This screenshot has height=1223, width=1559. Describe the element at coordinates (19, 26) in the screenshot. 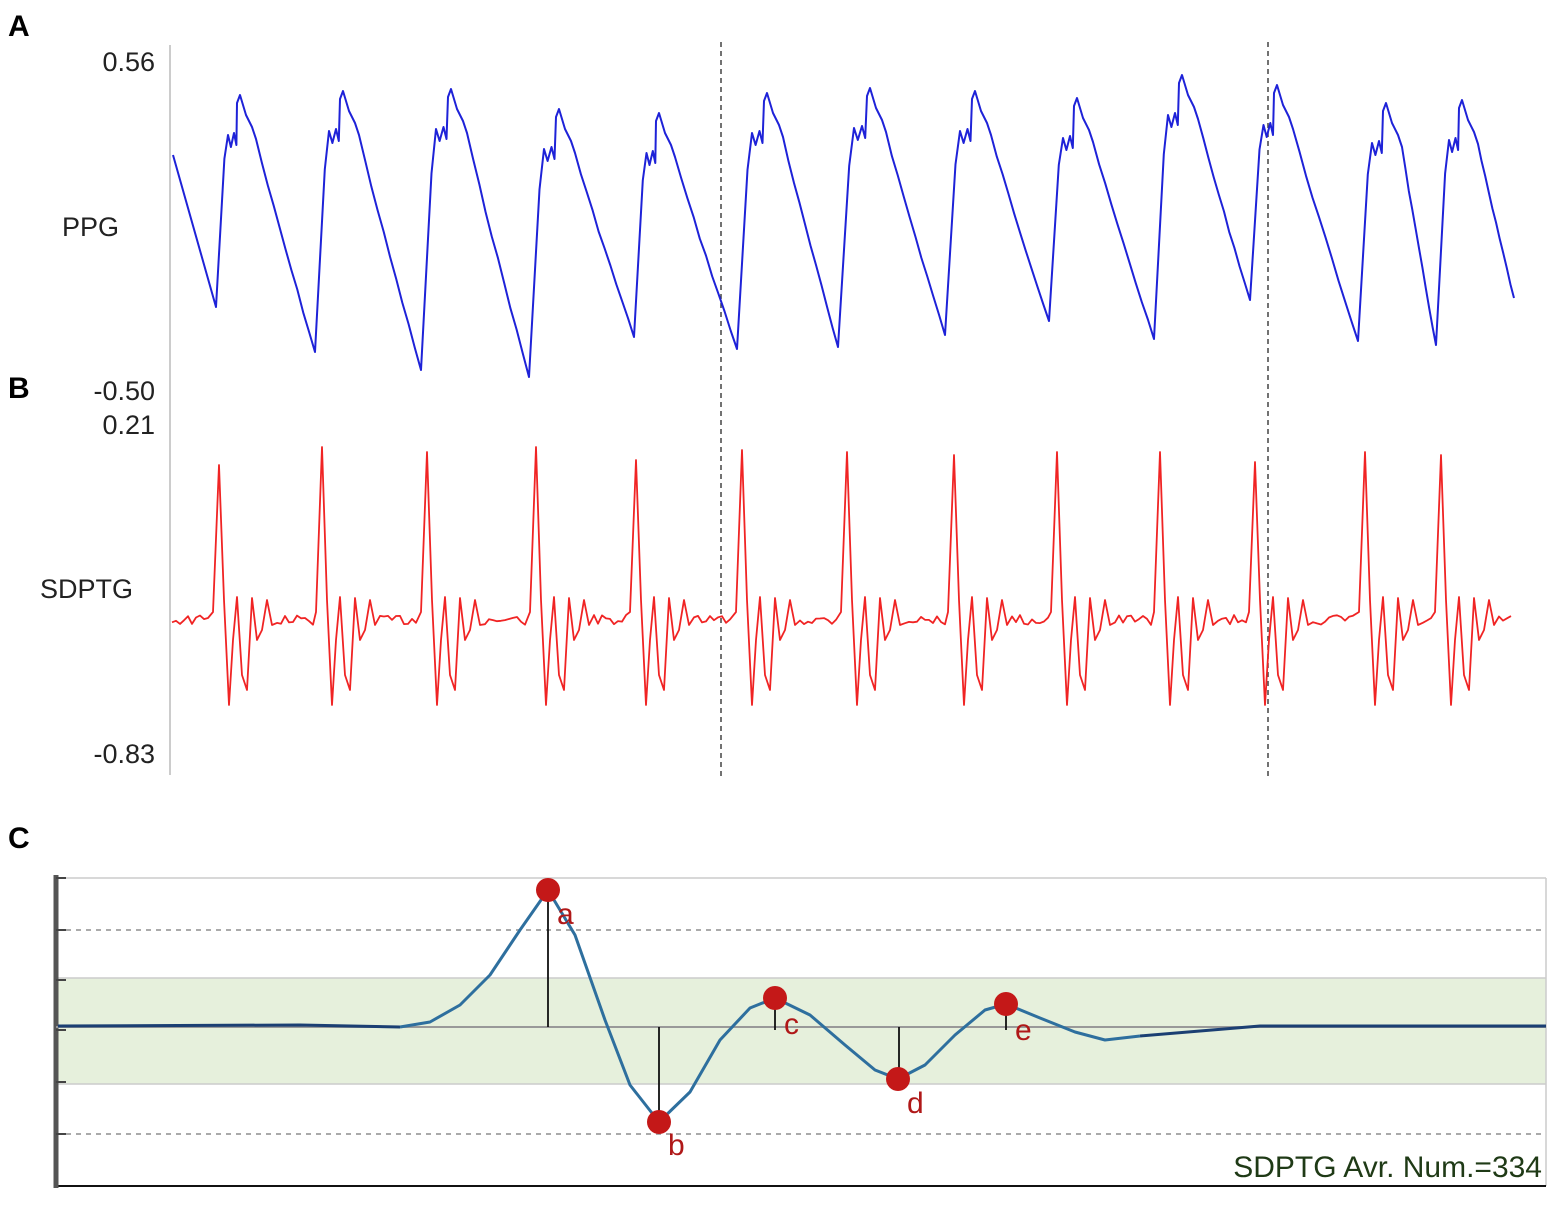

I see `panel-label-a: A` at that location.